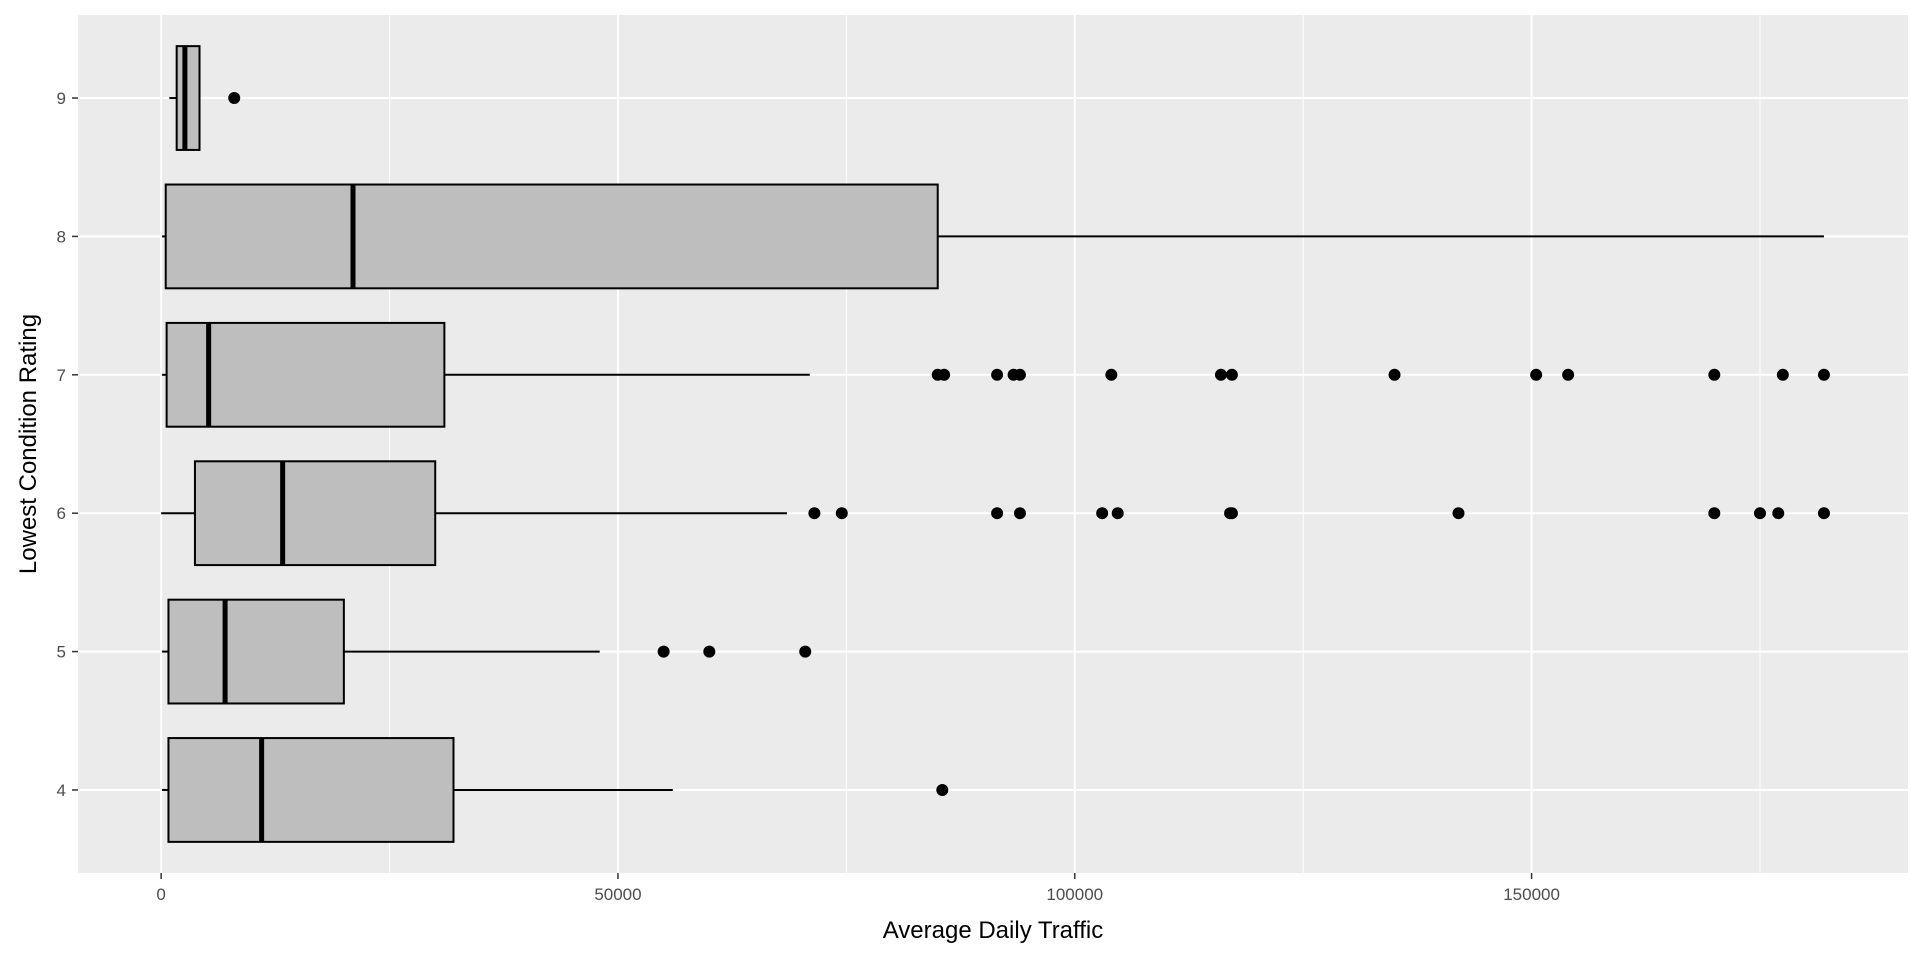 This screenshot has width=1920, height=960. What do you see at coordinates (61, 513) in the screenshot?
I see `y-tick-label: 6` at bounding box center [61, 513].